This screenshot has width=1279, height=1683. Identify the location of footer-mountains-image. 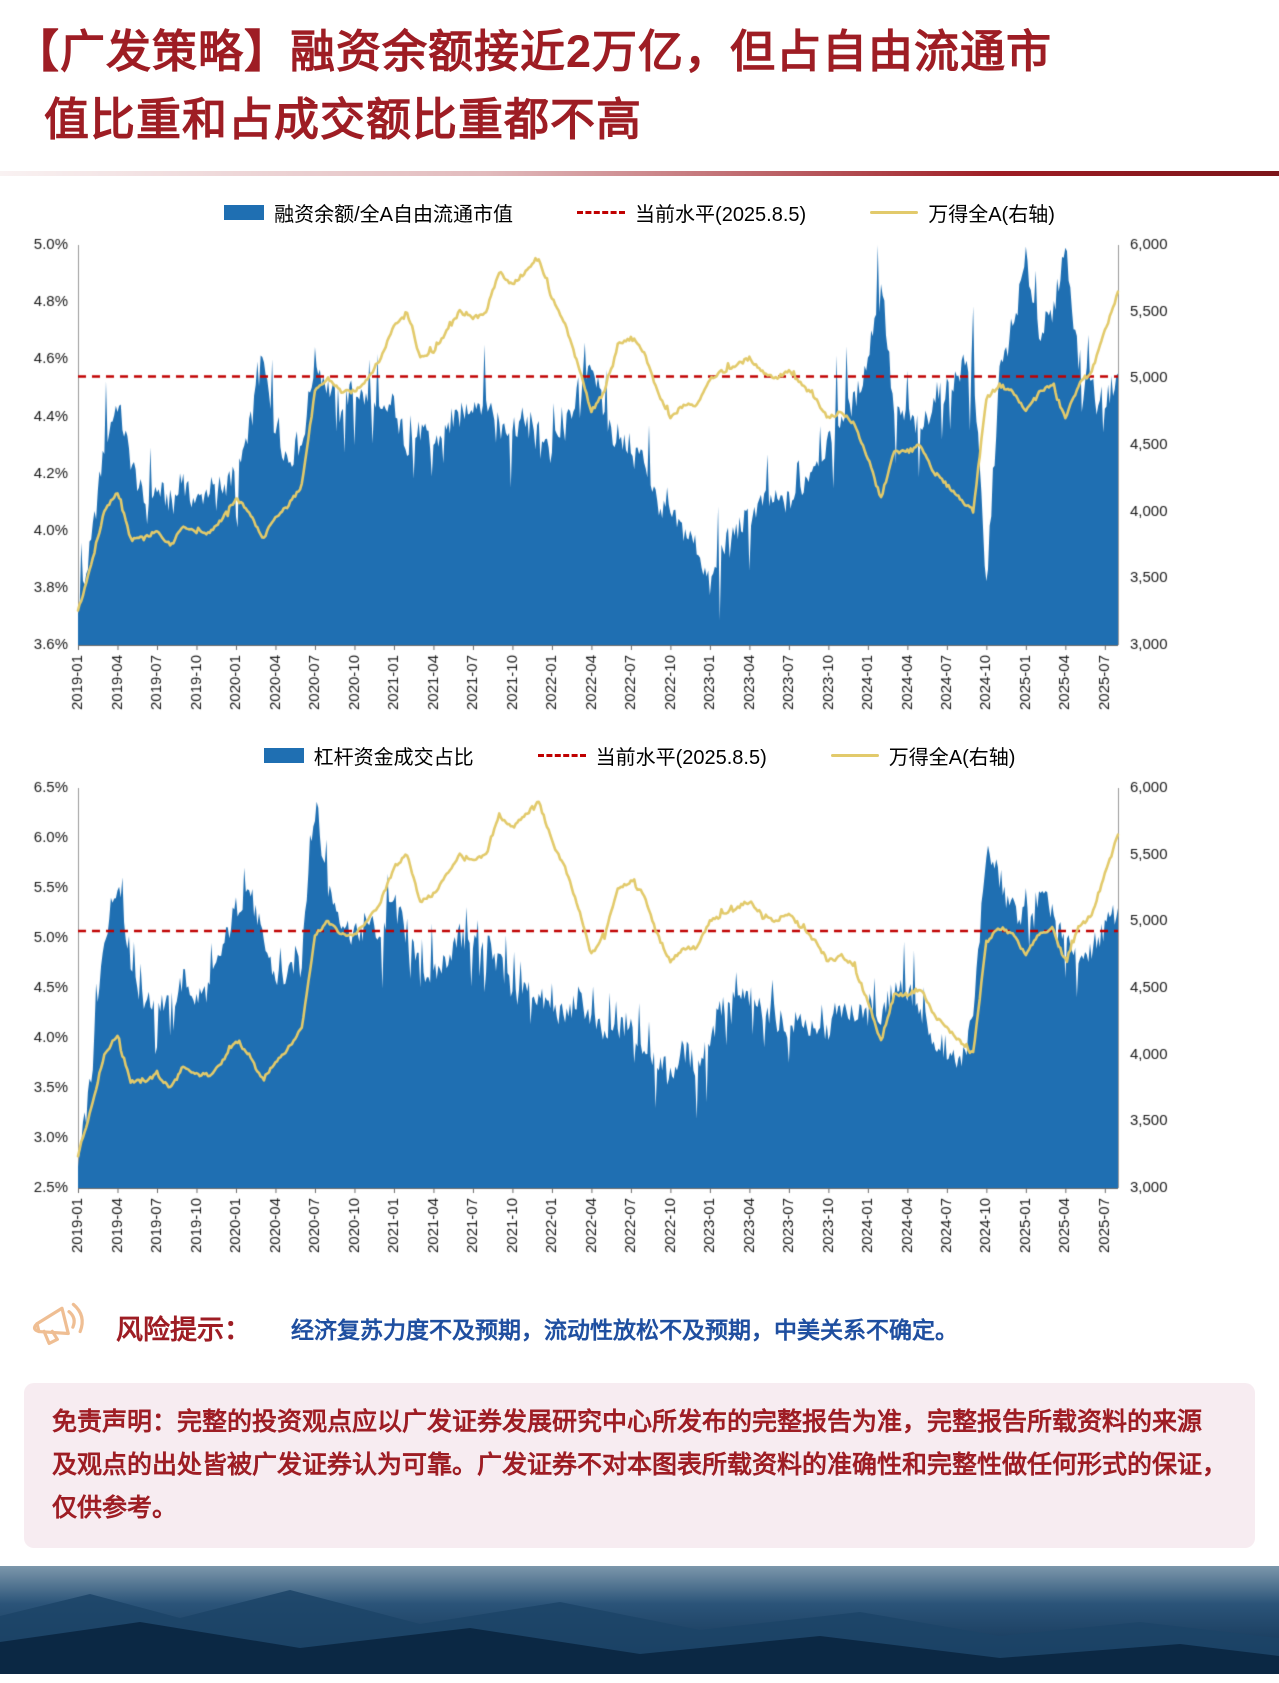
(639, 1620).